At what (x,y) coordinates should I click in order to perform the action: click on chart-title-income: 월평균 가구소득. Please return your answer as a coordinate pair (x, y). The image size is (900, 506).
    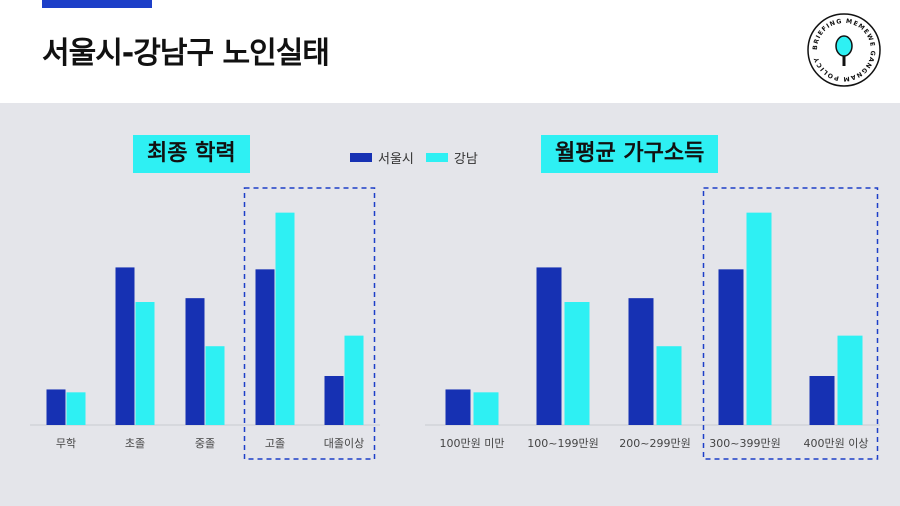
    Looking at the image, I should click on (630, 154).